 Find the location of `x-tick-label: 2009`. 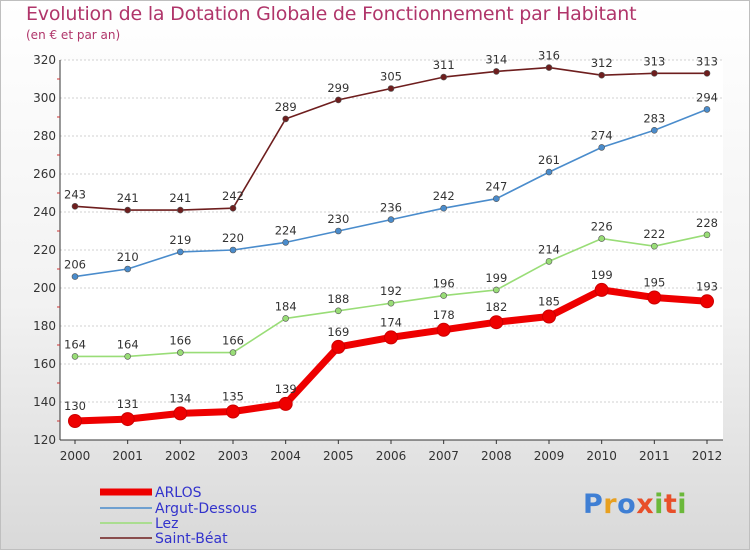

x-tick-label: 2009 is located at coordinates (549, 456).